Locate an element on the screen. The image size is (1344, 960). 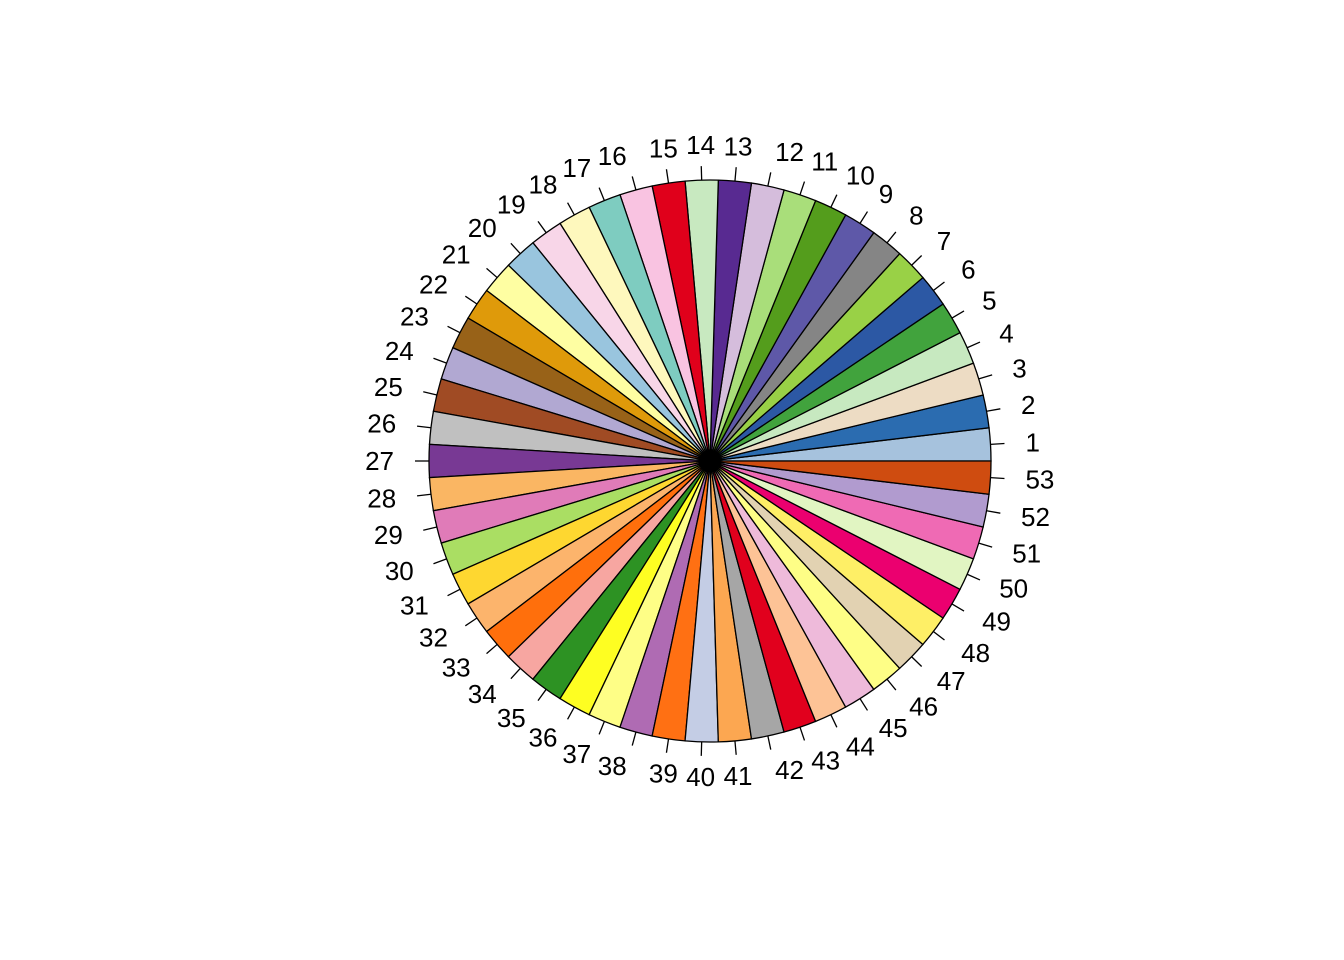
slice-label-6: 6 is located at coordinates (968, 269).